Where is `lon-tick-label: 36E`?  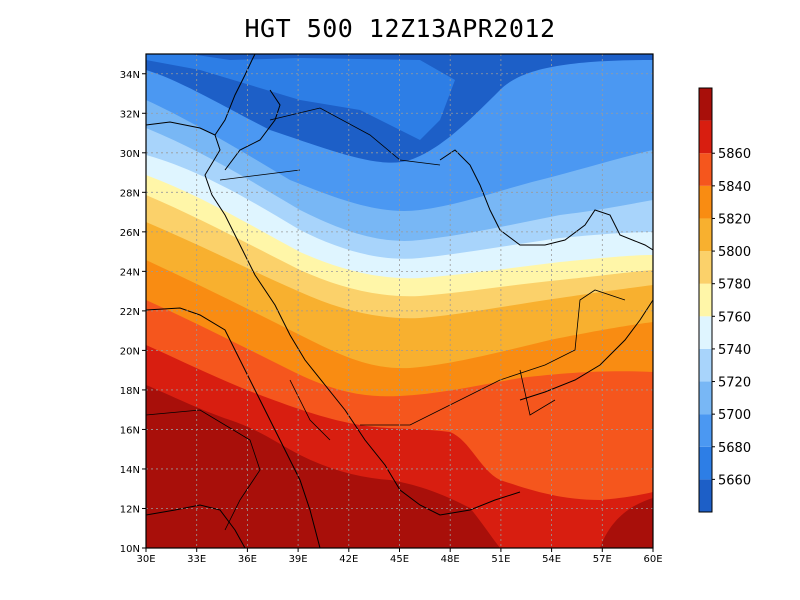
lon-tick-label: 36E is located at coordinates (247, 559).